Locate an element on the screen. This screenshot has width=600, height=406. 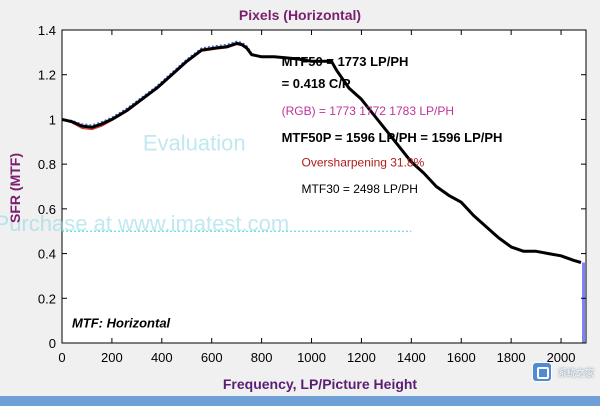
chart-title: Pixels (Horizontal) is located at coordinates (300, 15).